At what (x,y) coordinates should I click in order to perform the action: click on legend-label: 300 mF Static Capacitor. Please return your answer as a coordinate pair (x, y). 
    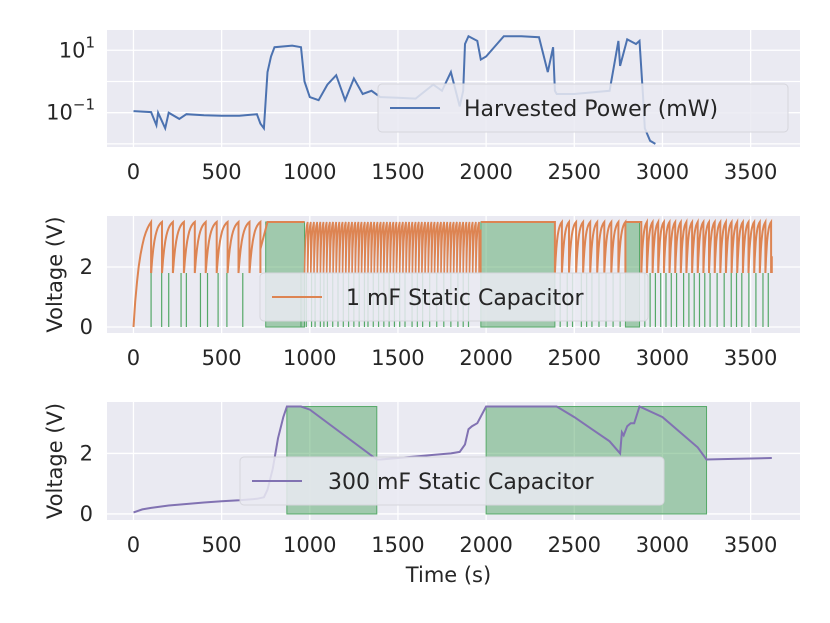
    Looking at the image, I should click on (461, 482).